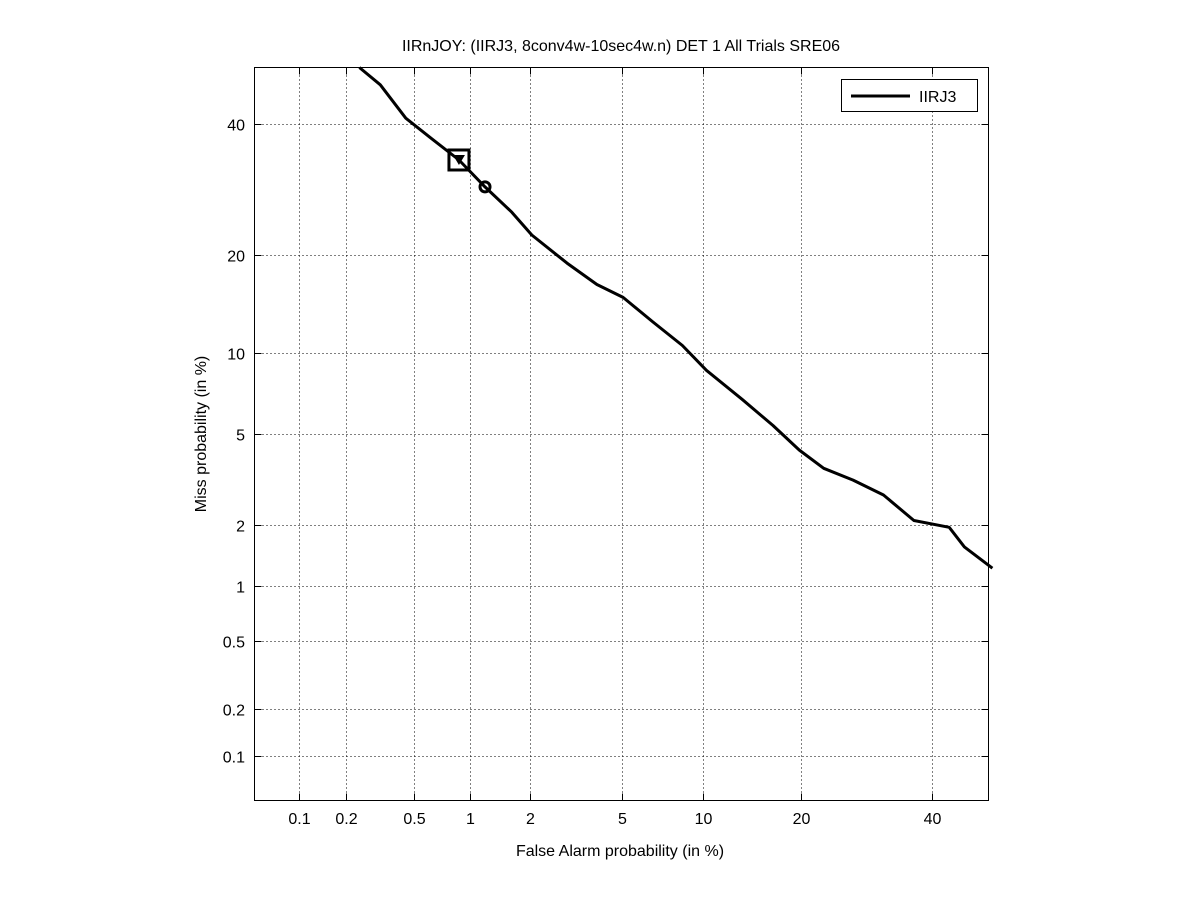  Describe the element at coordinates (933, 819) in the screenshot. I see `x-tick-label: 40` at that location.